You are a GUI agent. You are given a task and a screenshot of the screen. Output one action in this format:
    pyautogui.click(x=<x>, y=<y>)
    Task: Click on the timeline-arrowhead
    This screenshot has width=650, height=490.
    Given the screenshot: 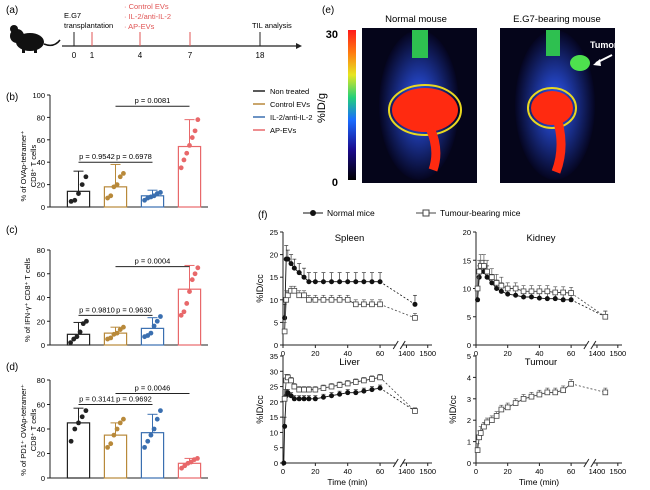 What is the action you would take?
    pyautogui.click(x=299, y=46)
    